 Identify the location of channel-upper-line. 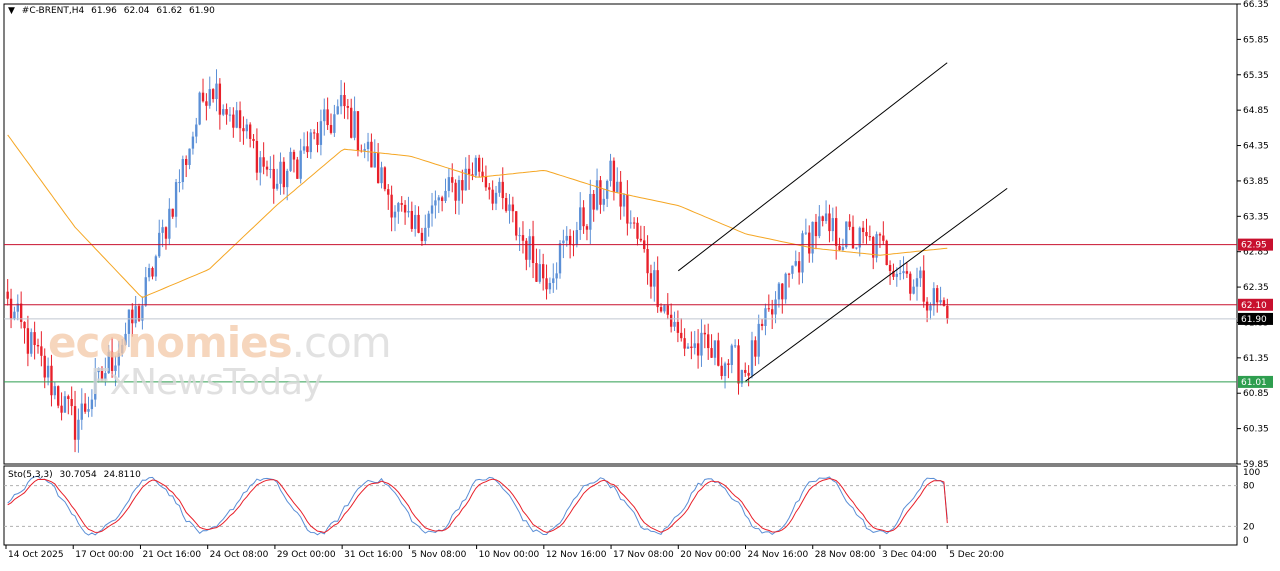
(812, 167).